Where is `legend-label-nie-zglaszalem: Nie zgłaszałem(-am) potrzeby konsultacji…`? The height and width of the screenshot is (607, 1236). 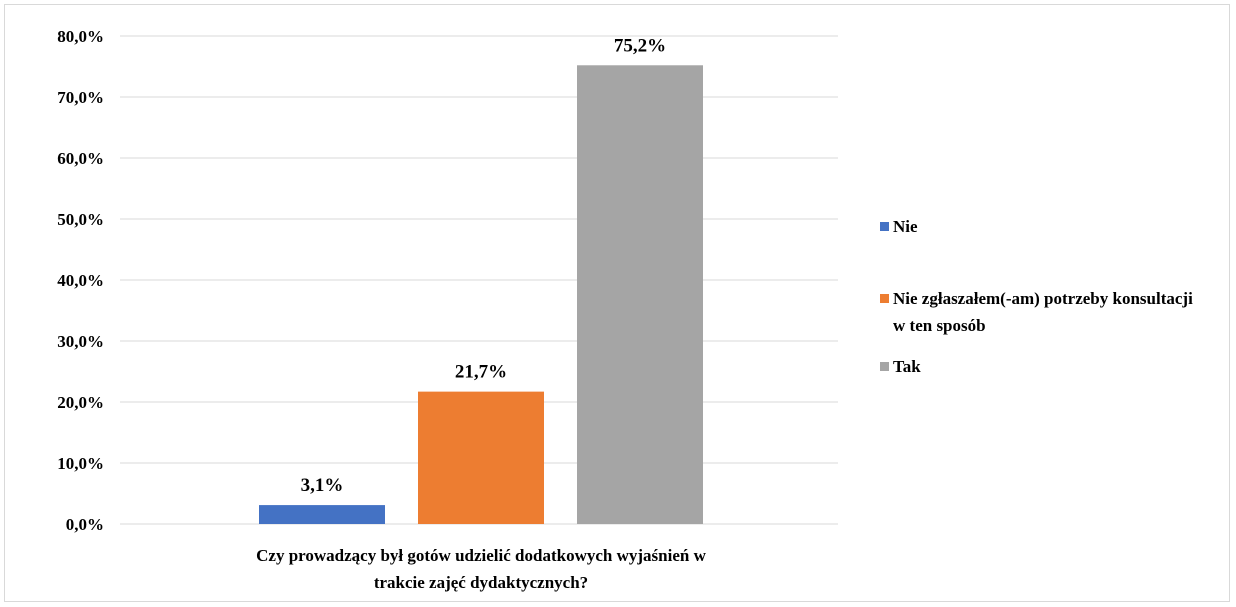 legend-label-nie-zglaszalem: Nie zgłaszałem(-am) potrzeby konsultacji… is located at coordinates (1043, 312).